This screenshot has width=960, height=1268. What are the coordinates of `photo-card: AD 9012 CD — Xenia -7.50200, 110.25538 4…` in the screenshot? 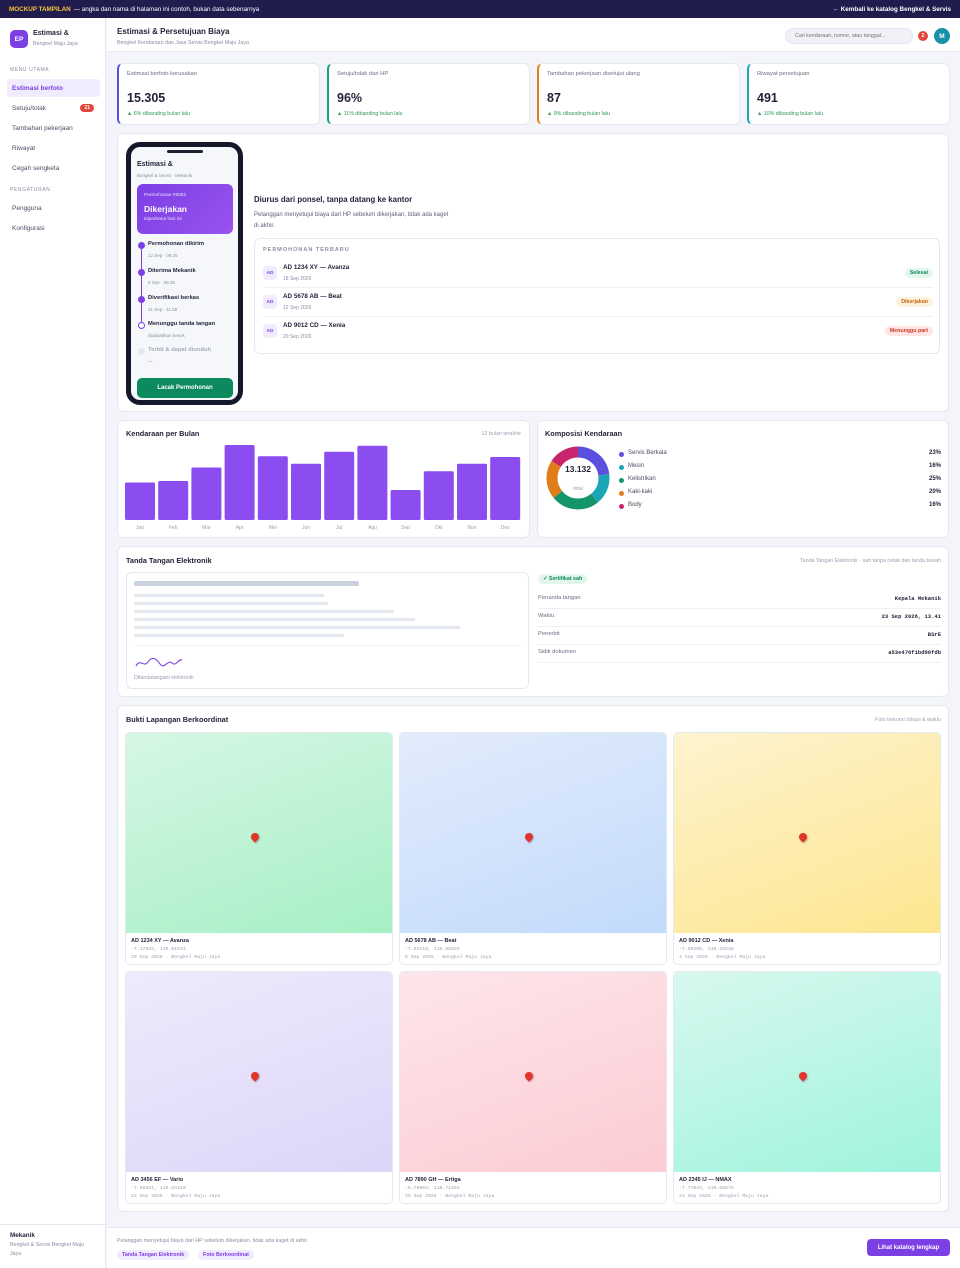 It's located at (807, 848).